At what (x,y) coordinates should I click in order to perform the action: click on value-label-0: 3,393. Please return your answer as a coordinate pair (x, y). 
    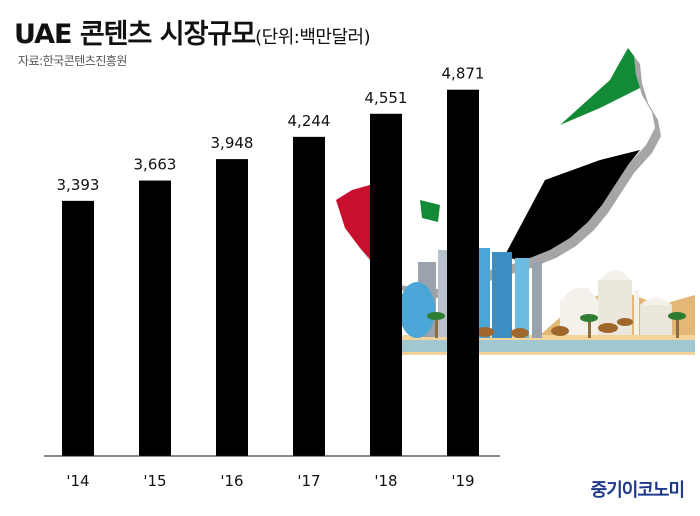
    Looking at the image, I should click on (78, 185).